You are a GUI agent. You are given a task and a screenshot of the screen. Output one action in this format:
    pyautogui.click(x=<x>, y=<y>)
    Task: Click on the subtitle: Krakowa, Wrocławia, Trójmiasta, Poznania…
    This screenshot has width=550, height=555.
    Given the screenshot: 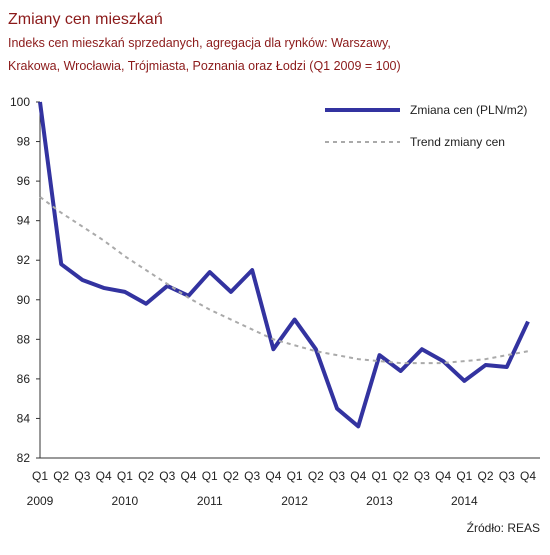 What is the action you would take?
    pyautogui.click(x=204, y=66)
    